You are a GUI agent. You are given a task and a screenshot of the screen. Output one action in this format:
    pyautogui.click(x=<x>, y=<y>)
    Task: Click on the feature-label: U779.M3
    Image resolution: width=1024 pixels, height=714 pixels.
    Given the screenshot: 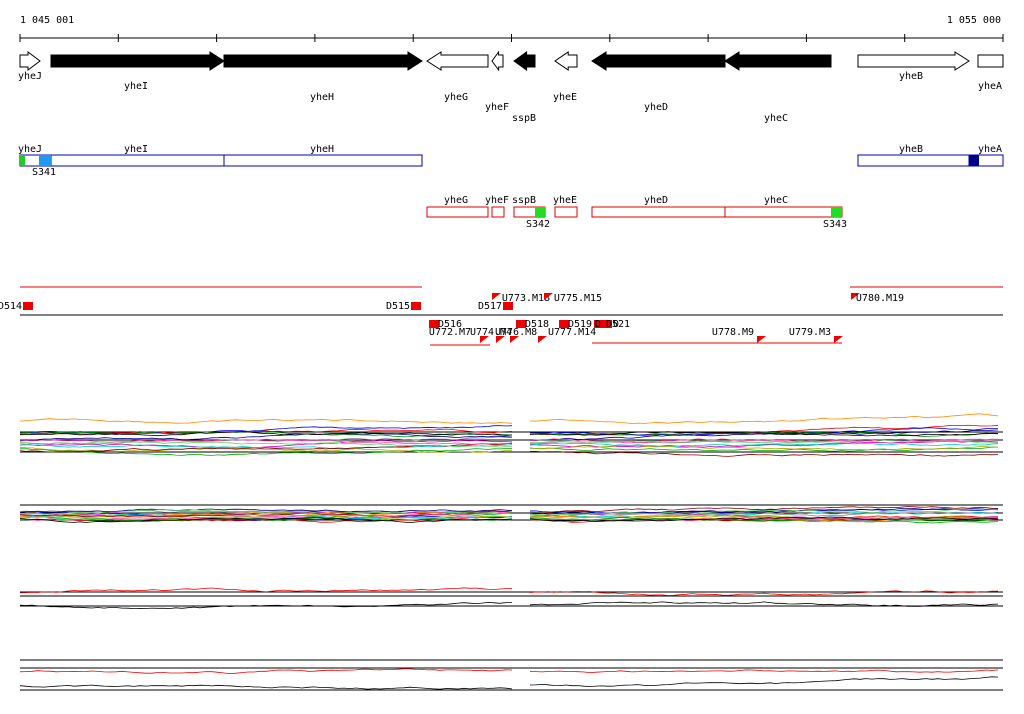 What is the action you would take?
    pyautogui.click(x=810, y=332)
    